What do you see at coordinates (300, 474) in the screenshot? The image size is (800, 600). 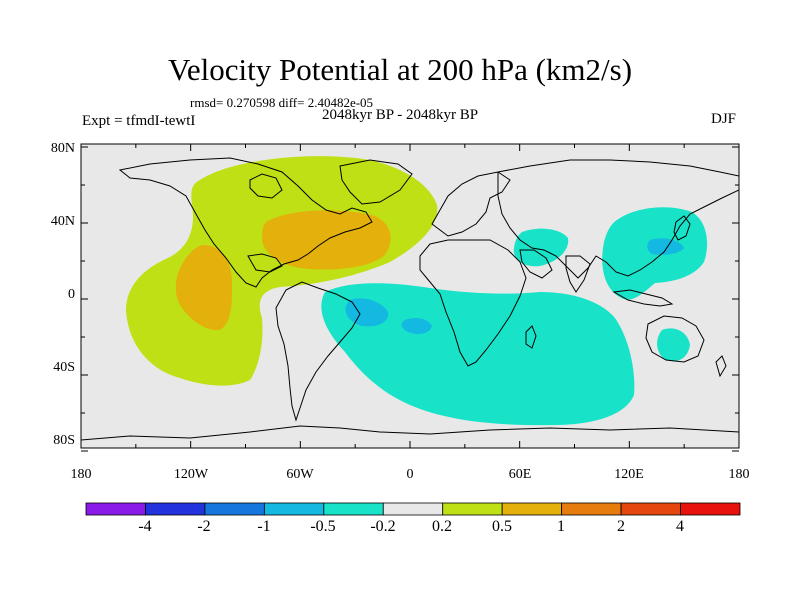 I see `x-tick-label: 60W` at bounding box center [300, 474].